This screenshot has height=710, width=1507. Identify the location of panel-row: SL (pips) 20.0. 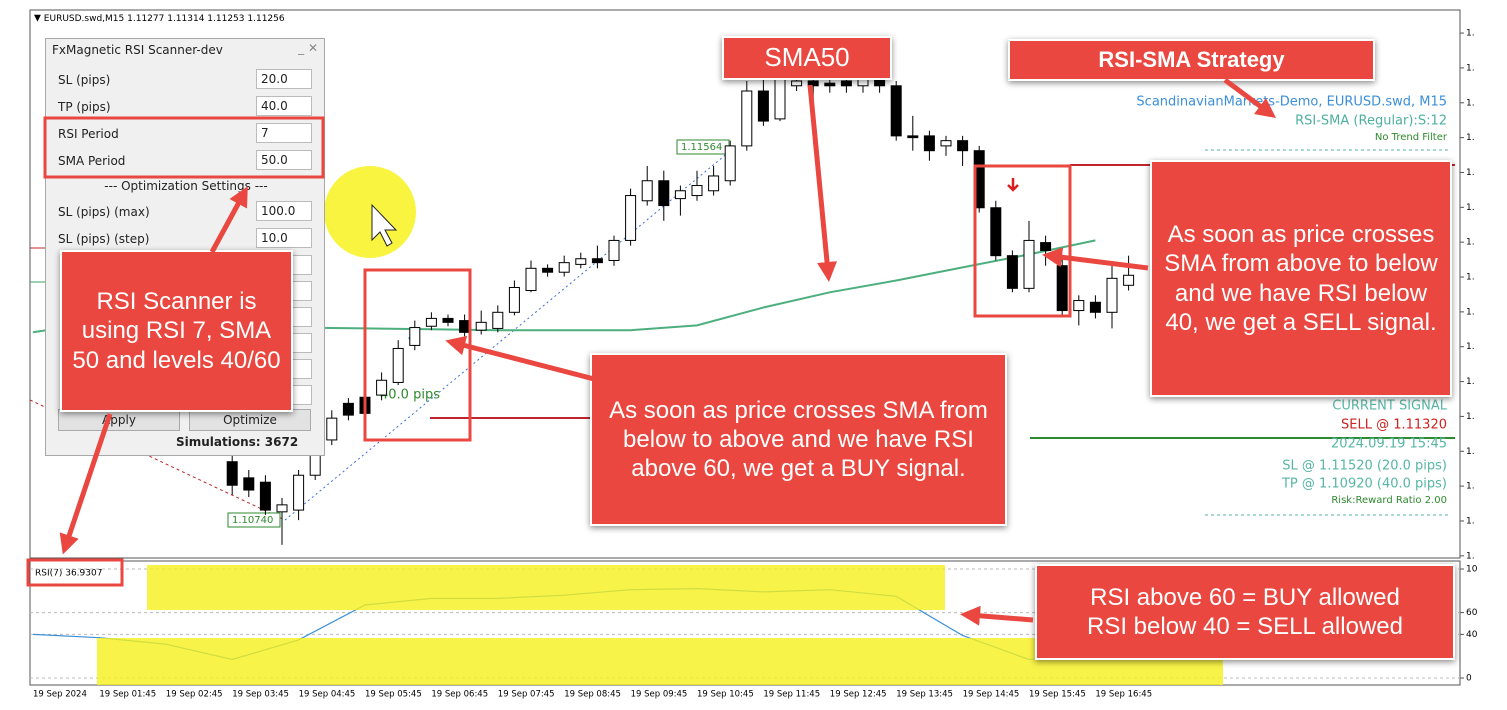
(186, 80).